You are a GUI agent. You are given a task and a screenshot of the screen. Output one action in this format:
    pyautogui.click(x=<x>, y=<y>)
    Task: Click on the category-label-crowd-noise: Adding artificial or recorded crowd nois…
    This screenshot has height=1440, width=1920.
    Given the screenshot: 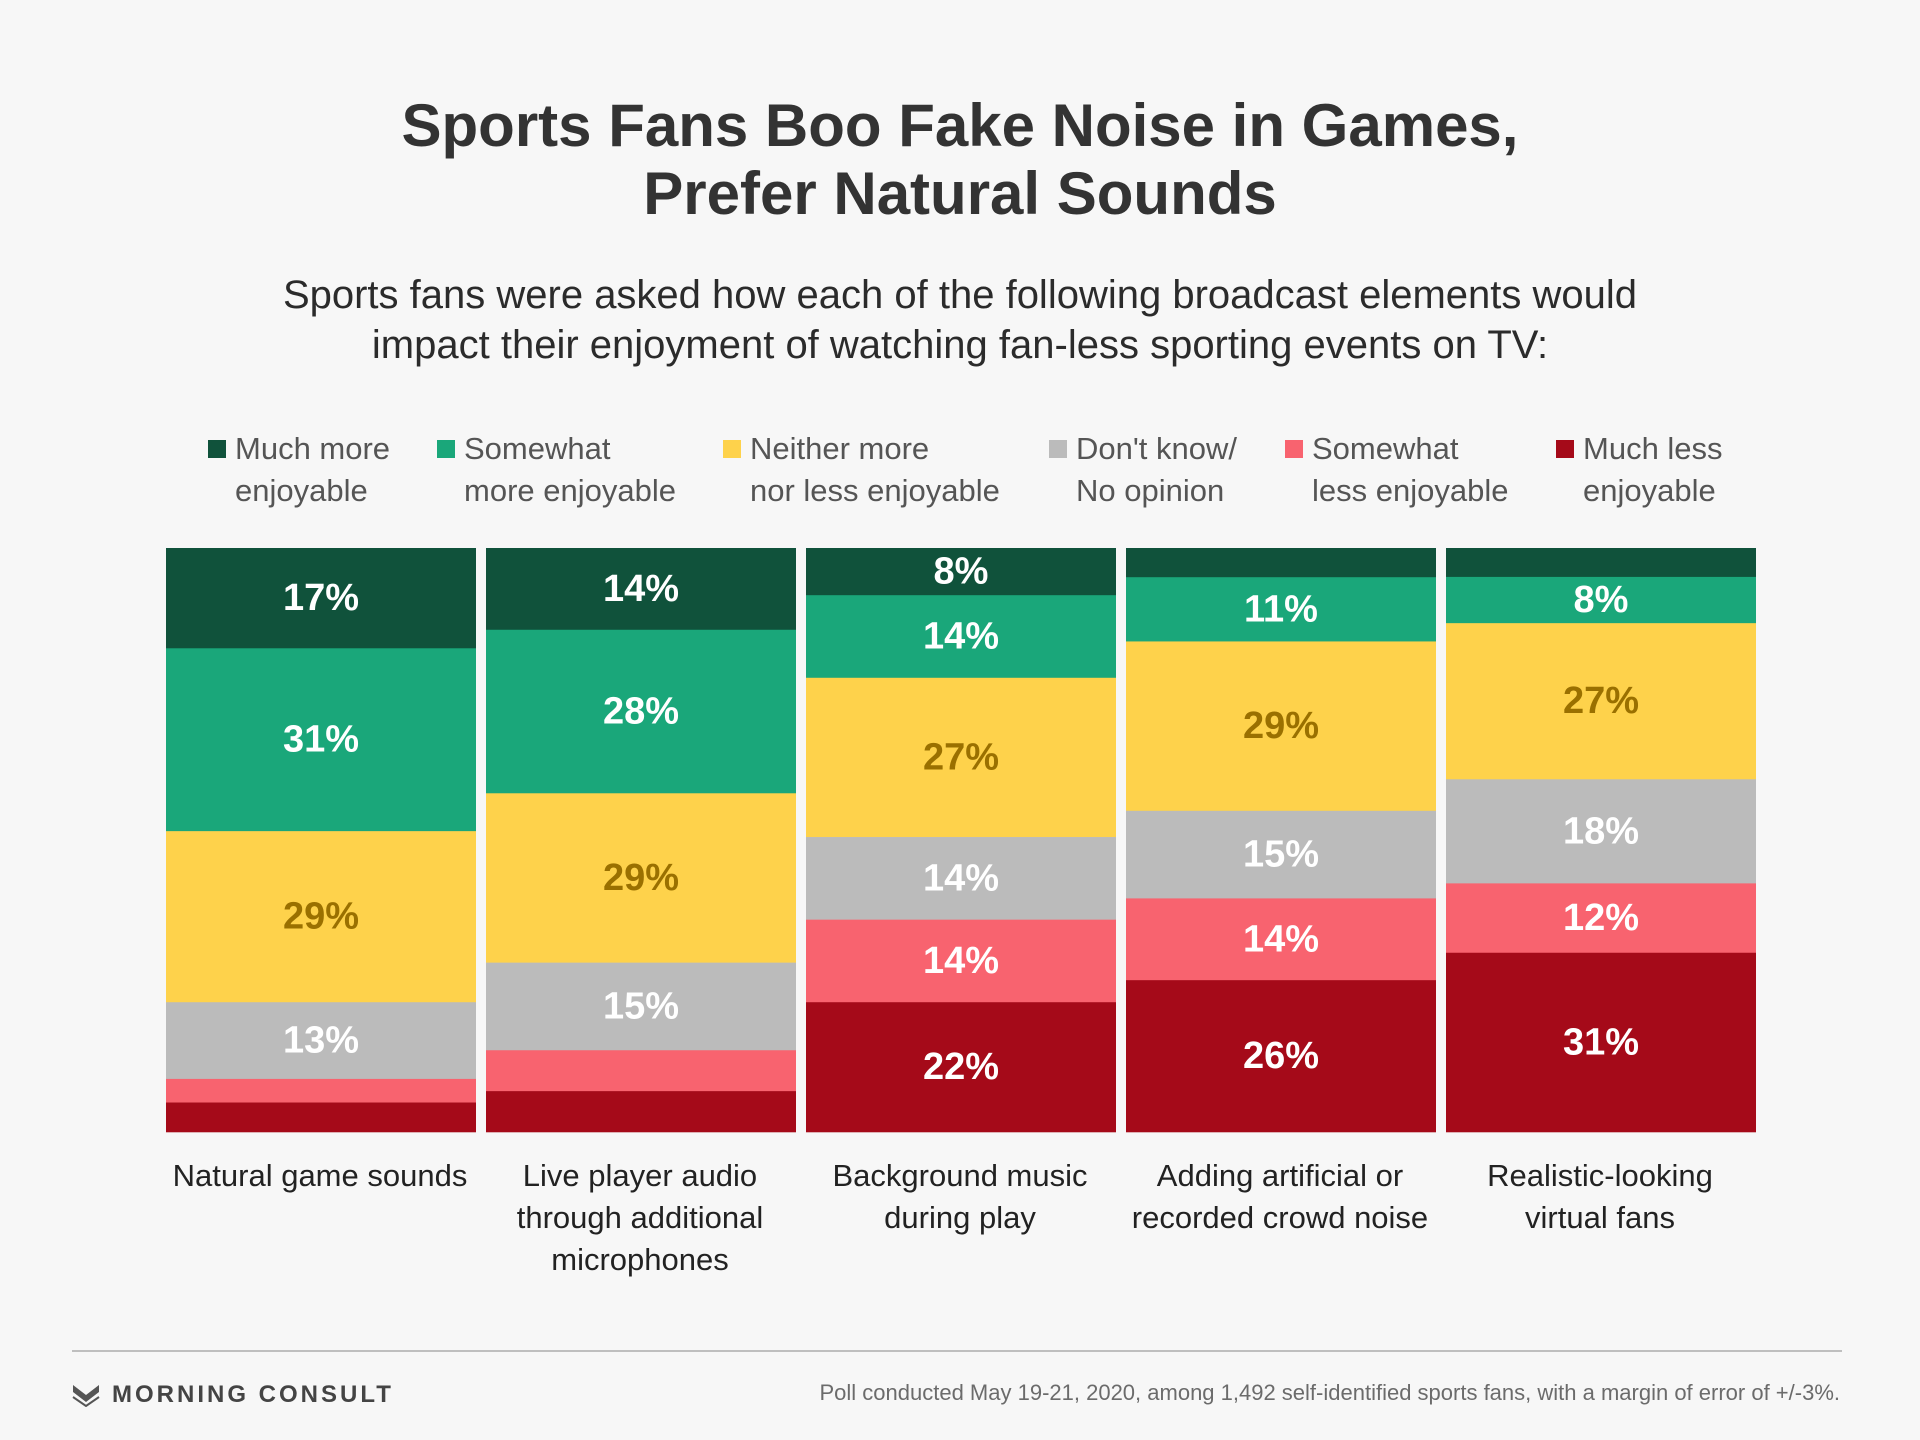 What is the action you would take?
    pyautogui.click(x=1280, y=1197)
    